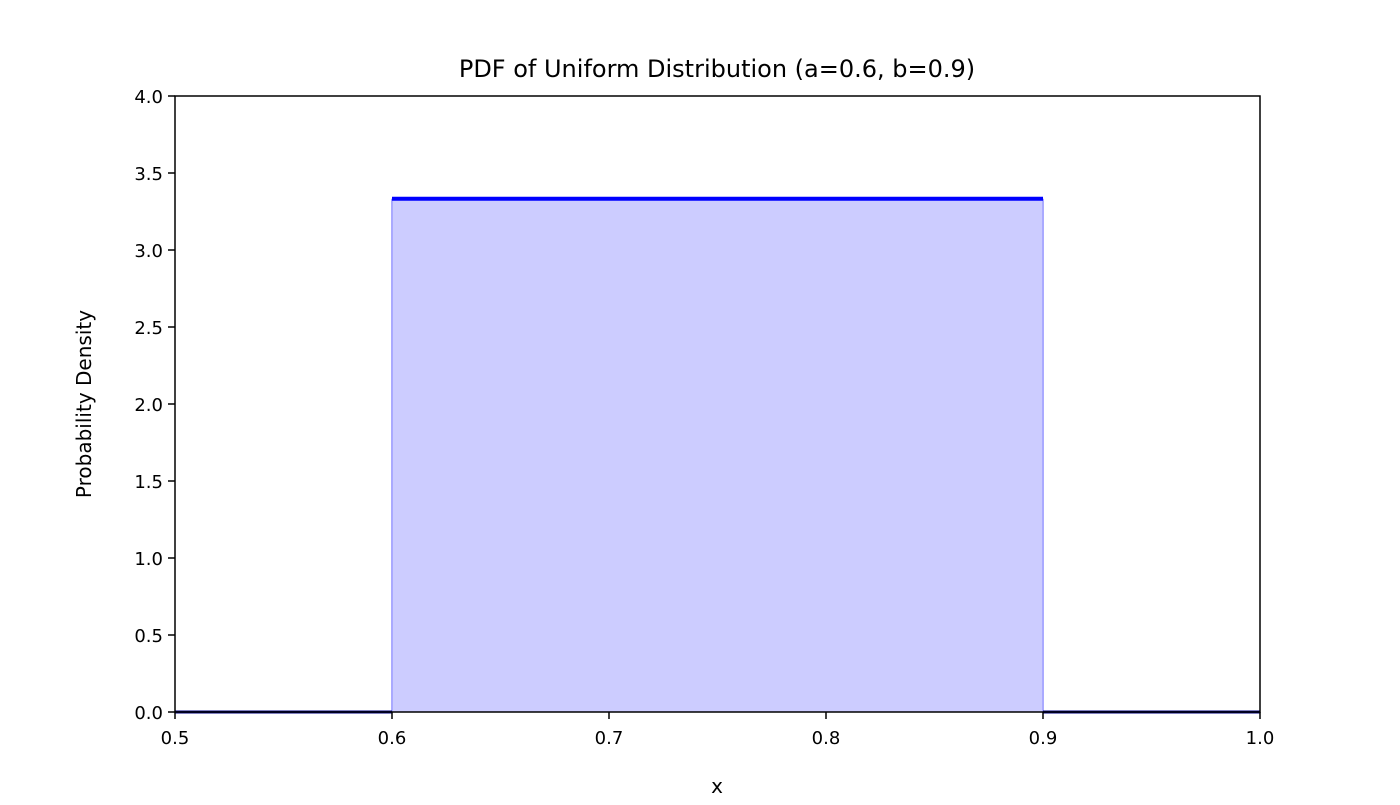 Image resolution: width=1400 pixels, height=805 pixels. I want to click on y-tick-label: 2.0, so click(148, 405).